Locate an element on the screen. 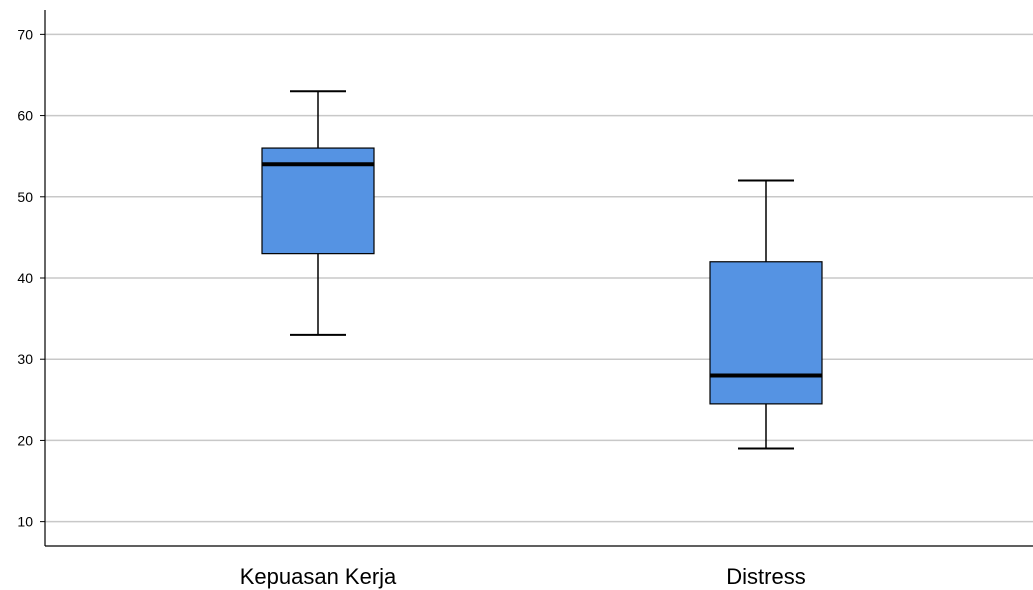 This screenshot has width=1033, height=590. y-tick-label-60: 60 is located at coordinates (25, 116).